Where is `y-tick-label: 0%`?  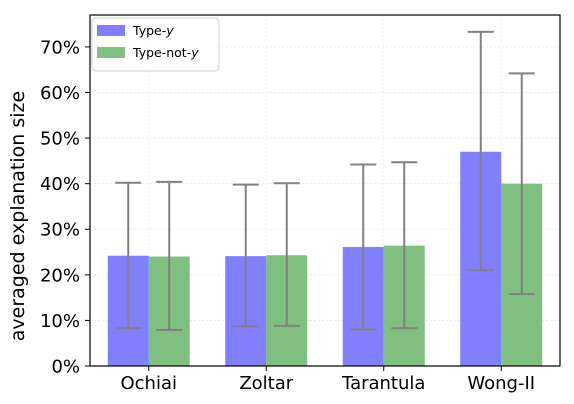
y-tick-label: 0% is located at coordinates (65, 367).